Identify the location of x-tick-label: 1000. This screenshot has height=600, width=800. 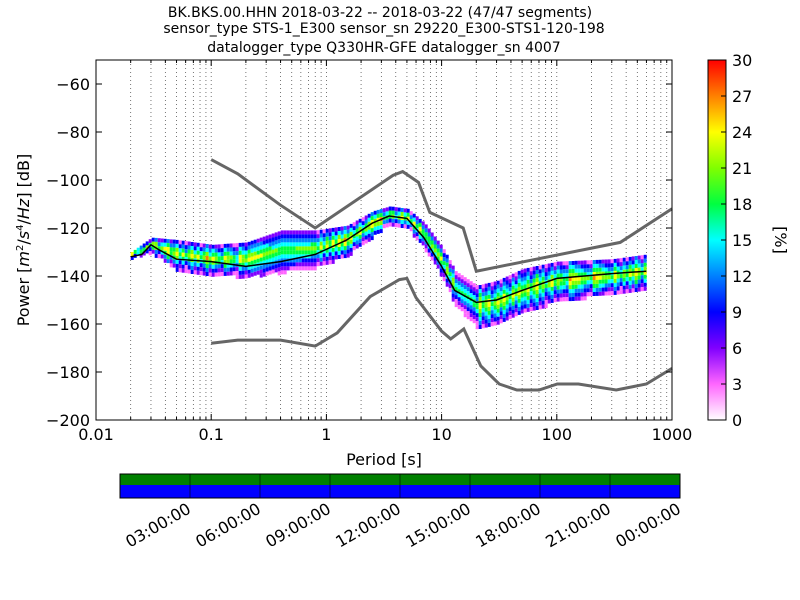
(672, 434).